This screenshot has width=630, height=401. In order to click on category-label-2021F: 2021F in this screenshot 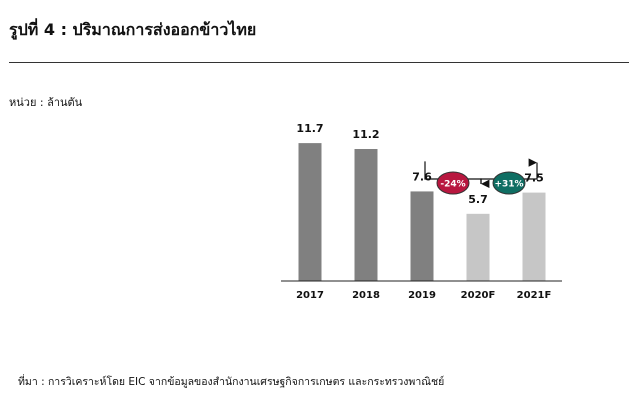, I will do `click(534, 295)`.